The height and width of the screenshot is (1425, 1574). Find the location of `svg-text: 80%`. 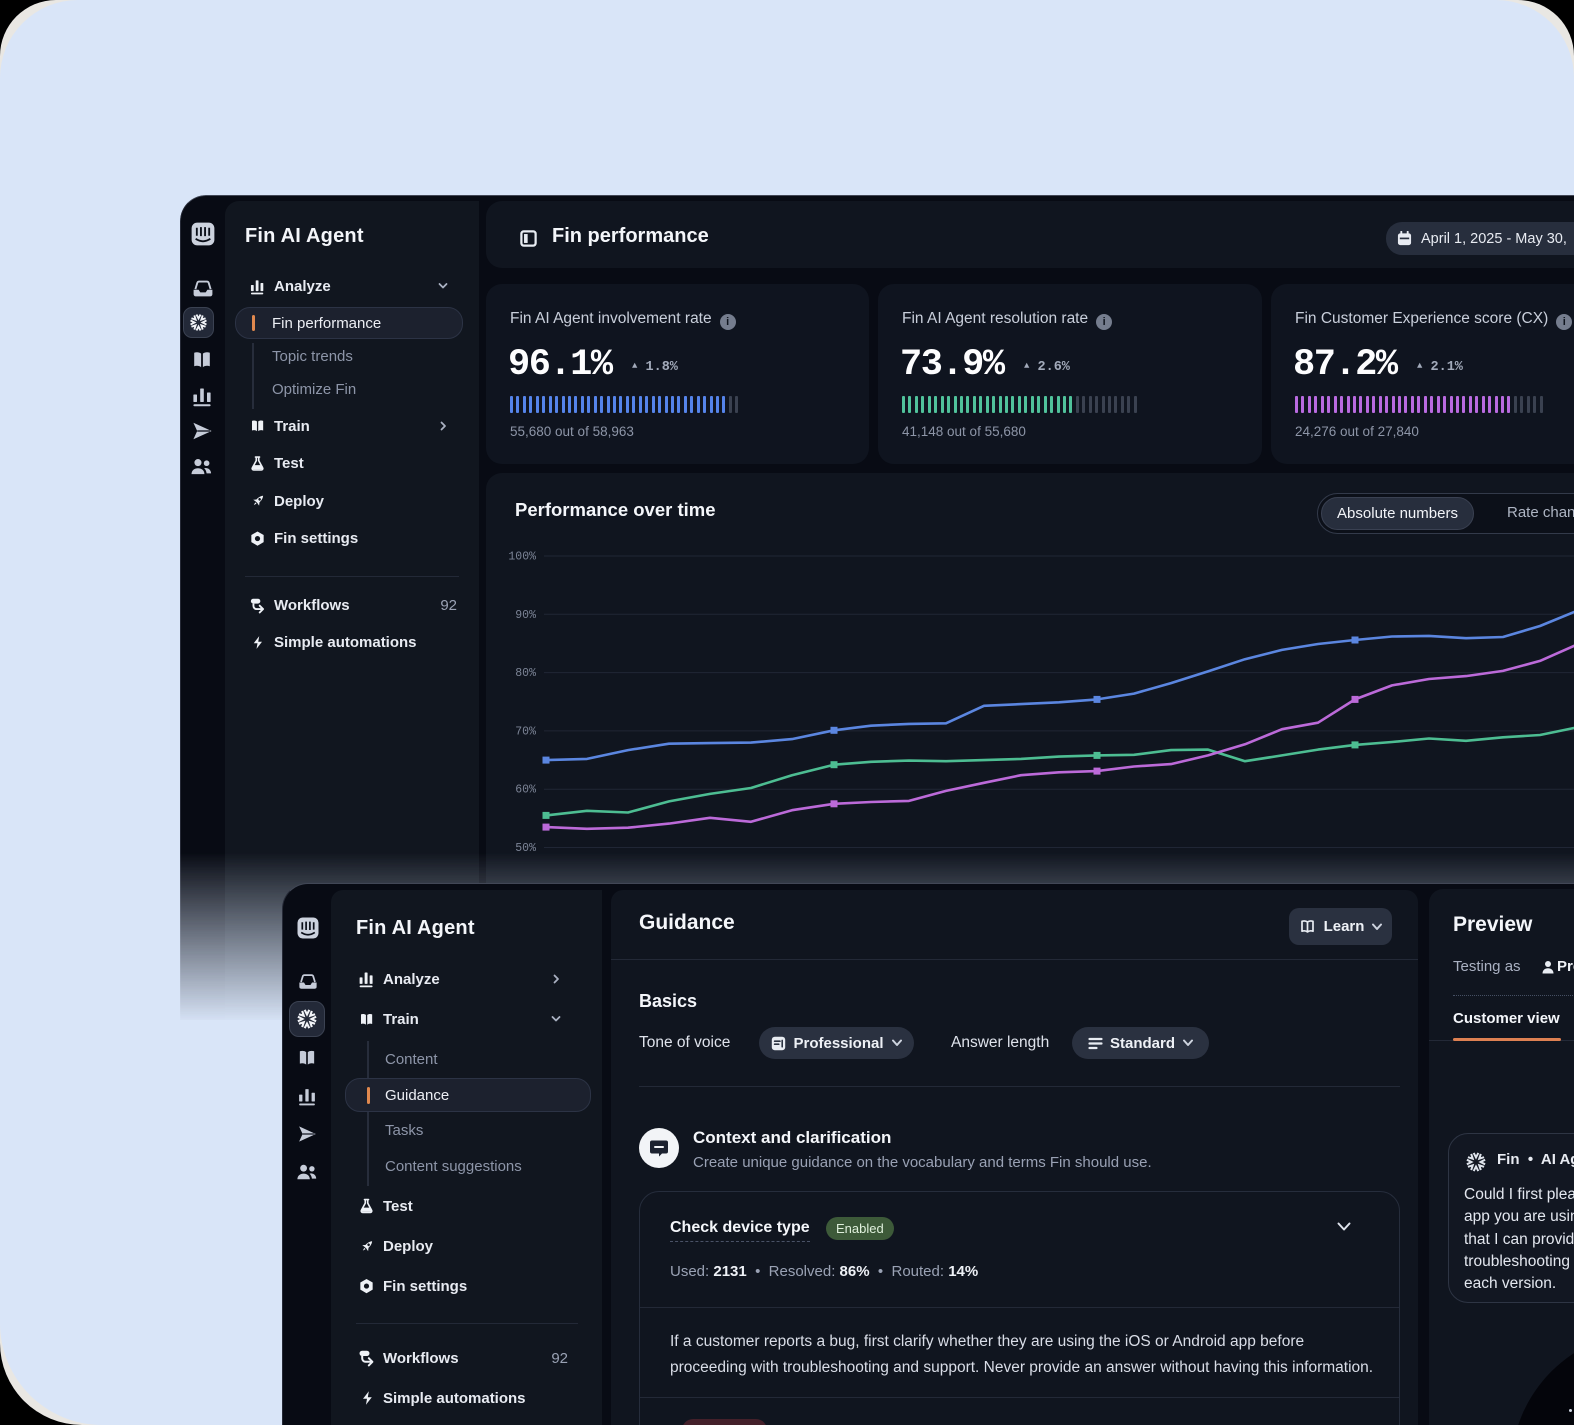

svg-text: 80% is located at coordinates (525, 673).